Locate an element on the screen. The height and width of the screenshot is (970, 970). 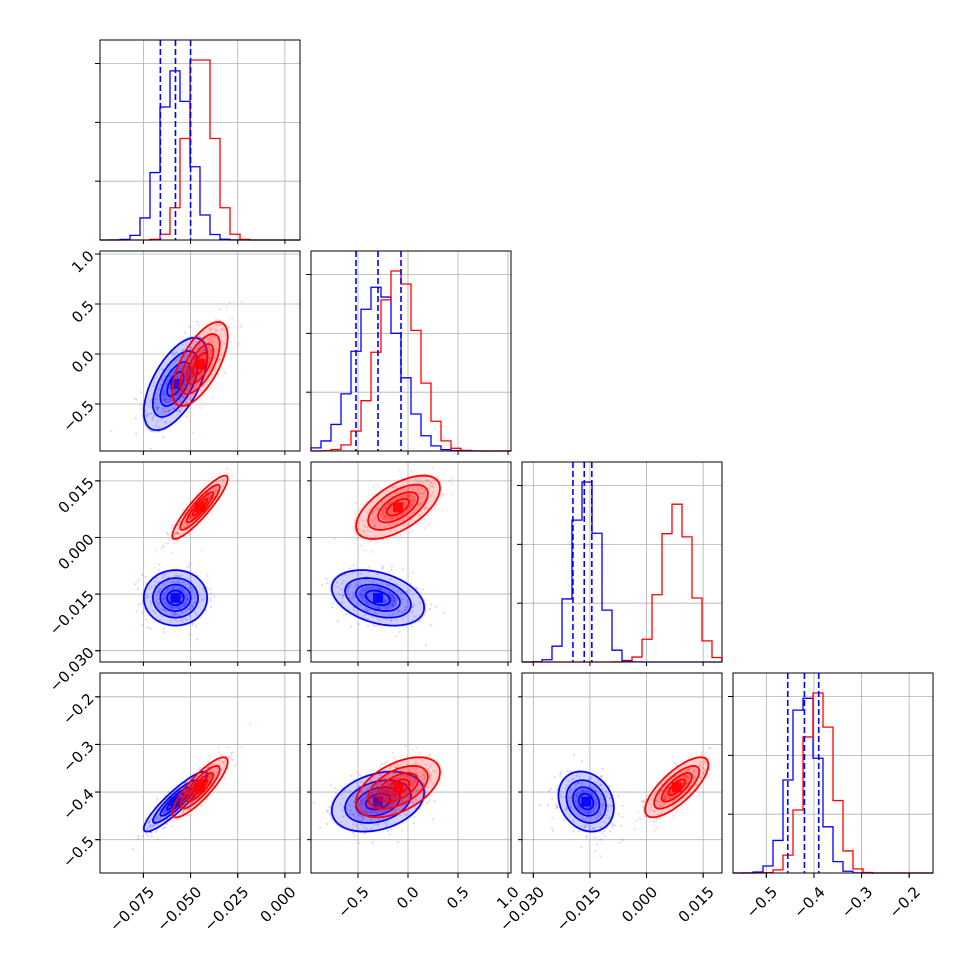
density-peak is located at coordinates (175, 597).